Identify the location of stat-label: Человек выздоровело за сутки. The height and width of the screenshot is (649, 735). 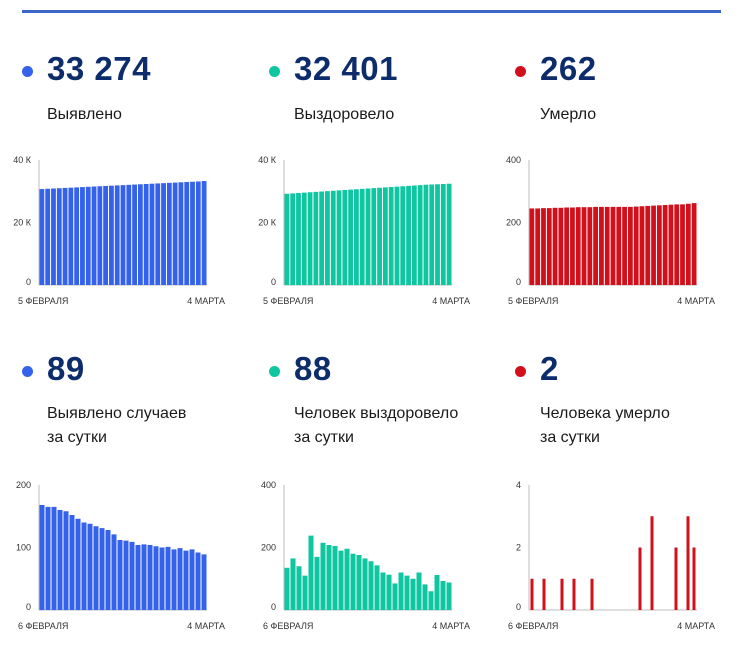
(376, 426).